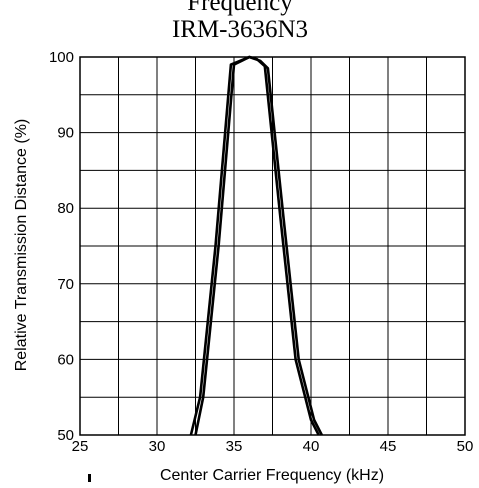 Image resolution: width=479 pixels, height=488 pixels. I want to click on corner-marker, so click(89, 478).